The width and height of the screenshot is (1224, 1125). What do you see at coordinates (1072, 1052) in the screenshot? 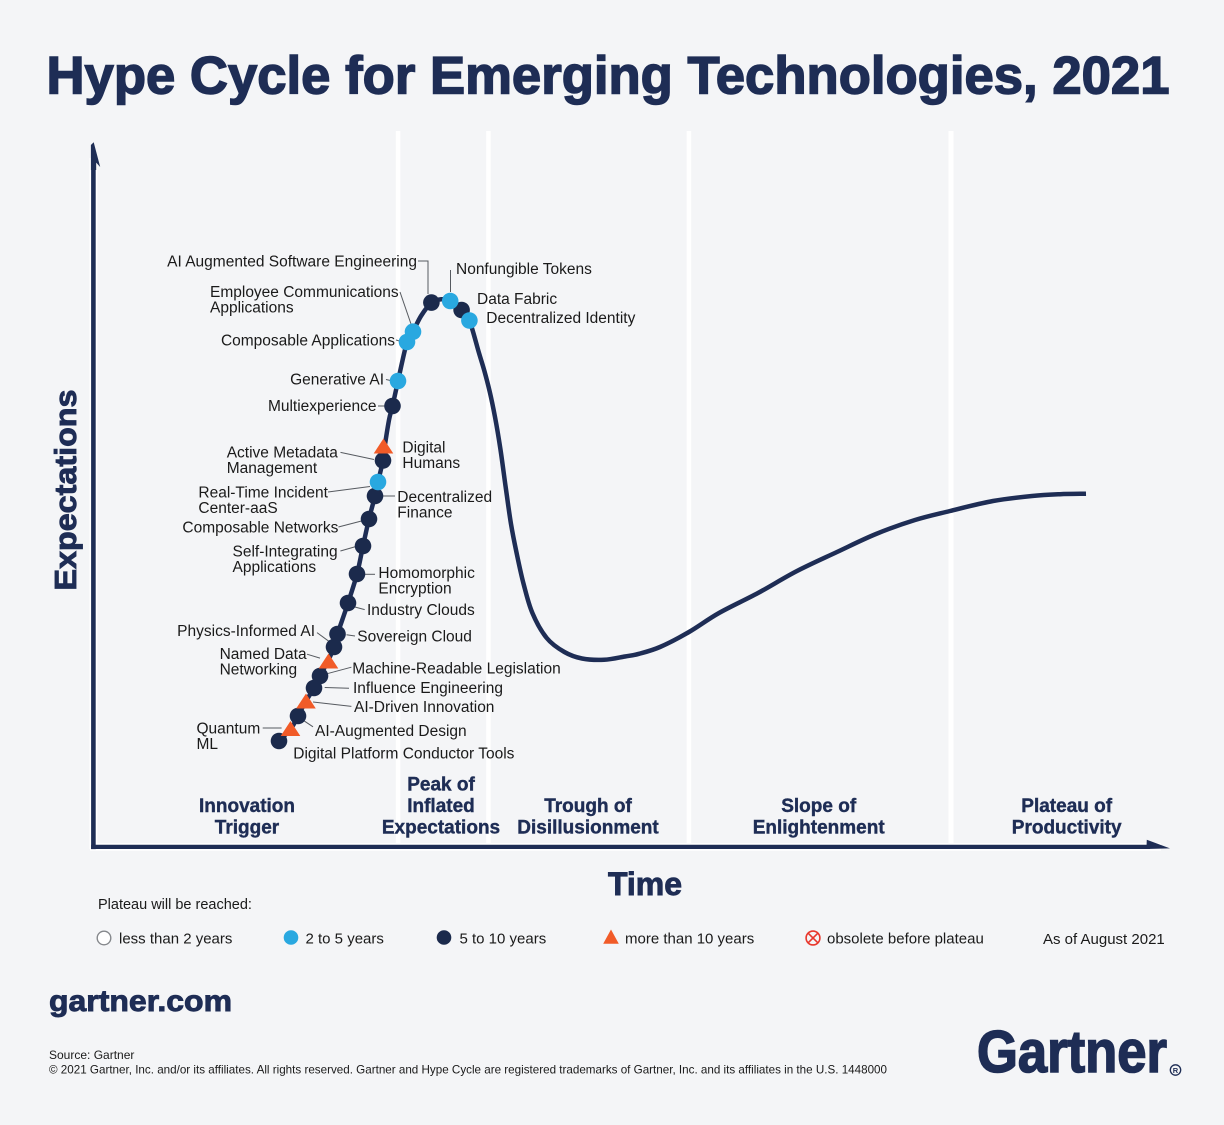
I see `svg-text: Gartner` at bounding box center [1072, 1052].